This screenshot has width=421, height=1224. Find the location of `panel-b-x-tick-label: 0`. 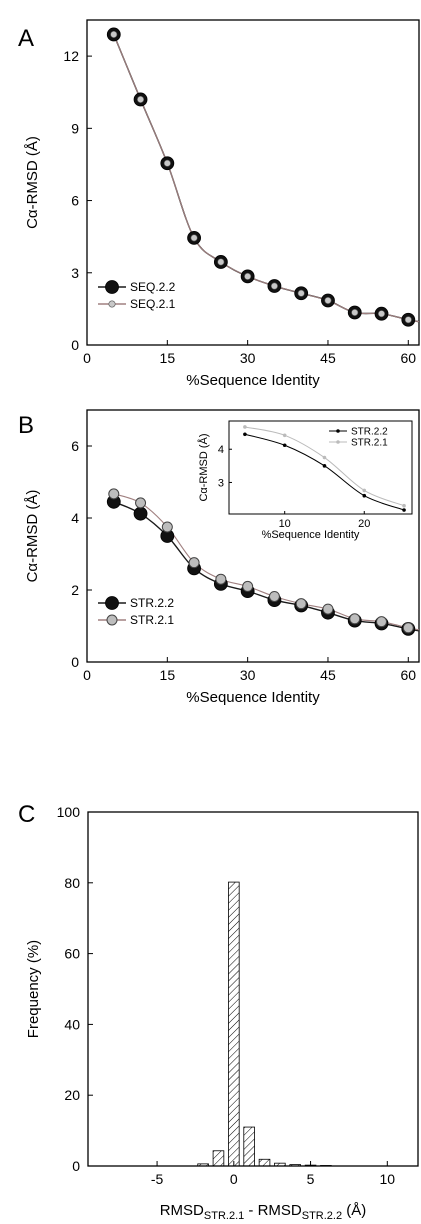

panel-b-x-tick-label: 0 is located at coordinates (87, 675).